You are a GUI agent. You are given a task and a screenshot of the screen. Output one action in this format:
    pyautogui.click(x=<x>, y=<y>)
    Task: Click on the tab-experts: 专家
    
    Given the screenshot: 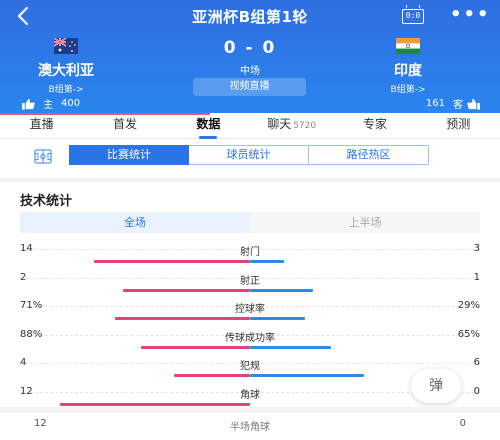 What is the action you would take?
    pyautogui.click(x=374, y=125)
    